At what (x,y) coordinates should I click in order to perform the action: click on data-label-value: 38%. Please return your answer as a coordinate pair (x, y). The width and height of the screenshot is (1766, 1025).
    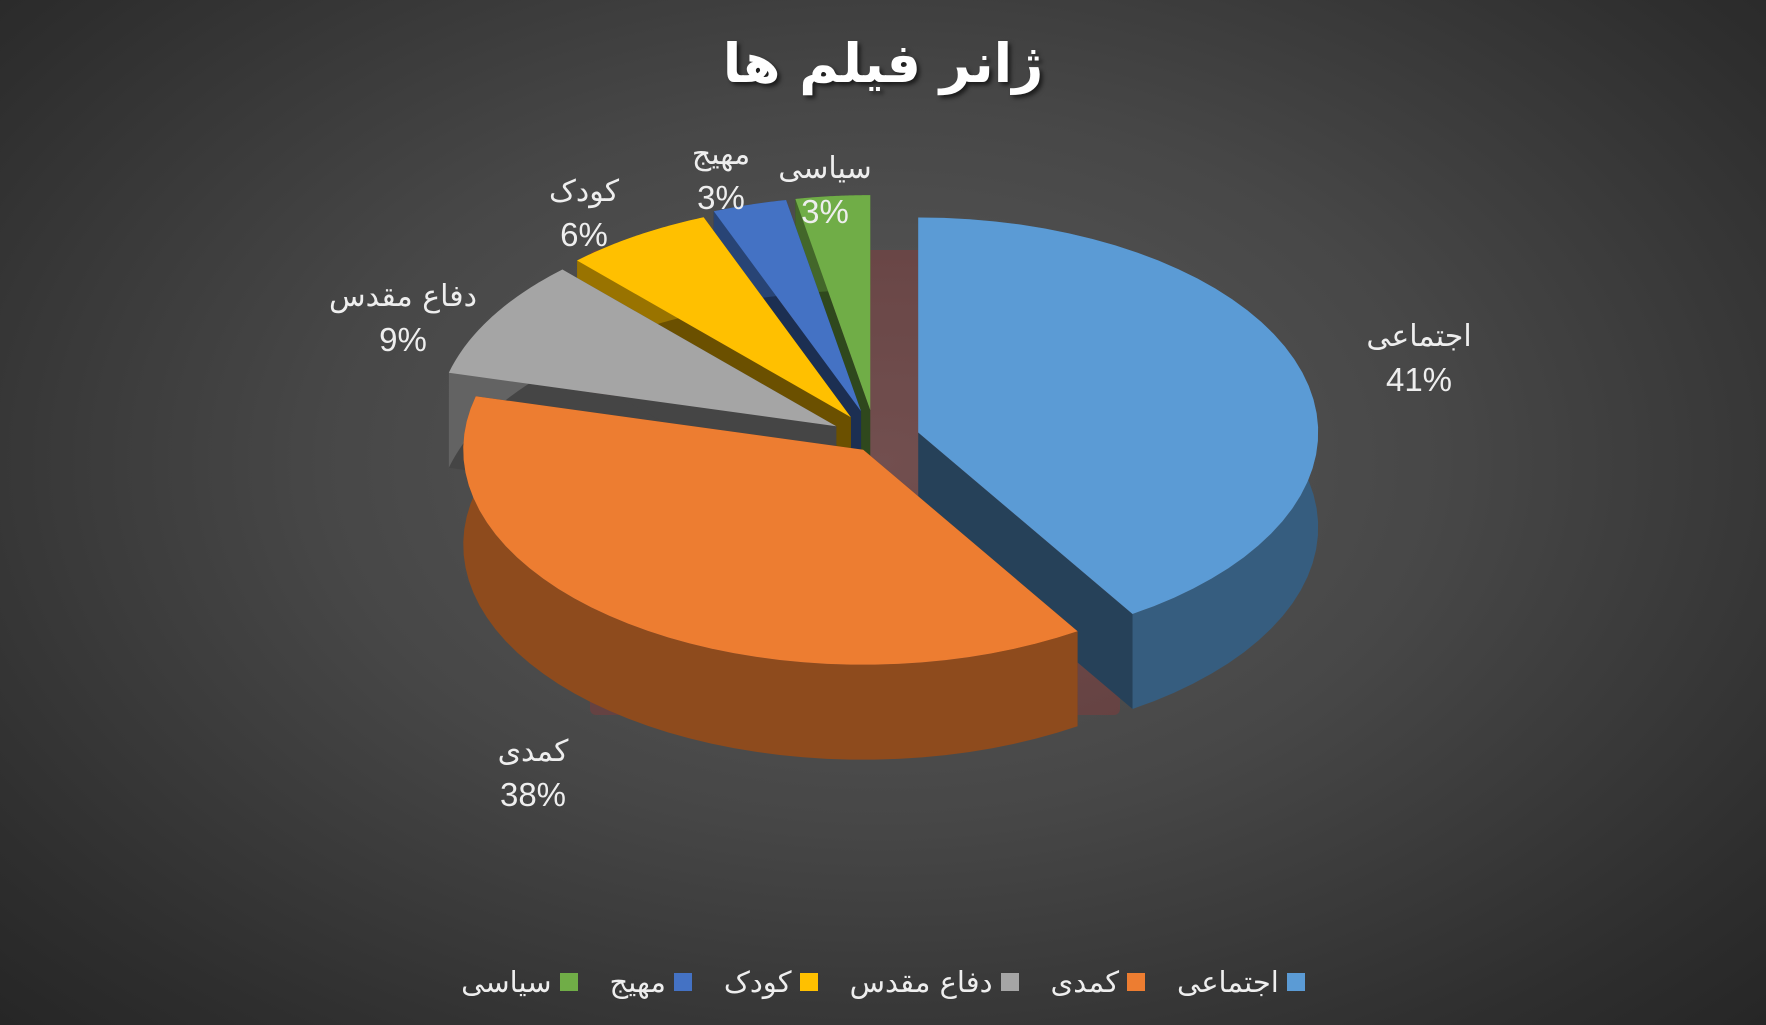
    Looking at the image, I should click on (533, 794).